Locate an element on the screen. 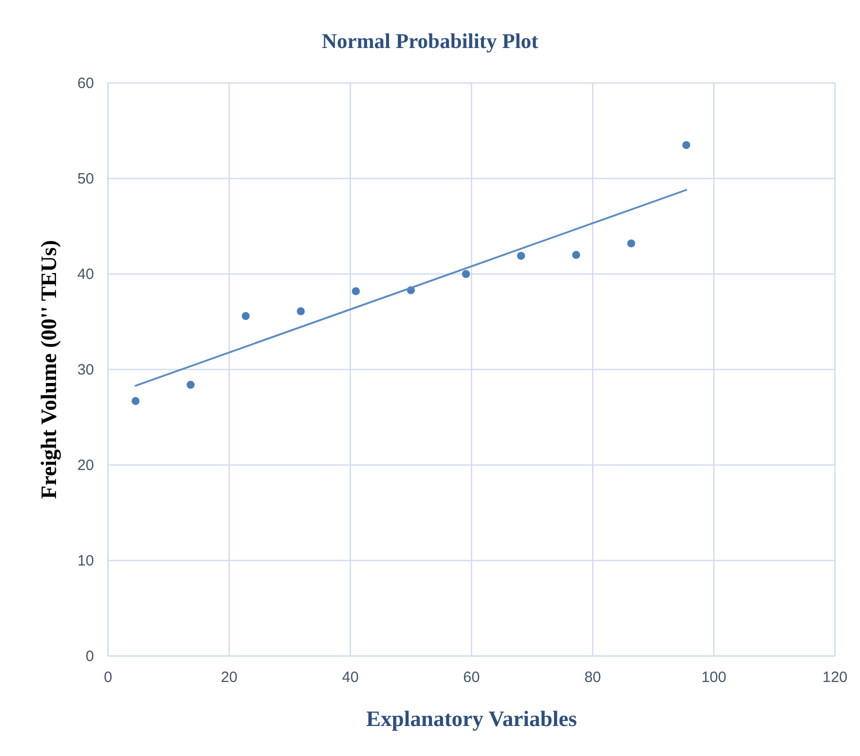 The width and height of the screenshot is (860, 756). x-tick-label: 100 is located at coordinates (713, 677).